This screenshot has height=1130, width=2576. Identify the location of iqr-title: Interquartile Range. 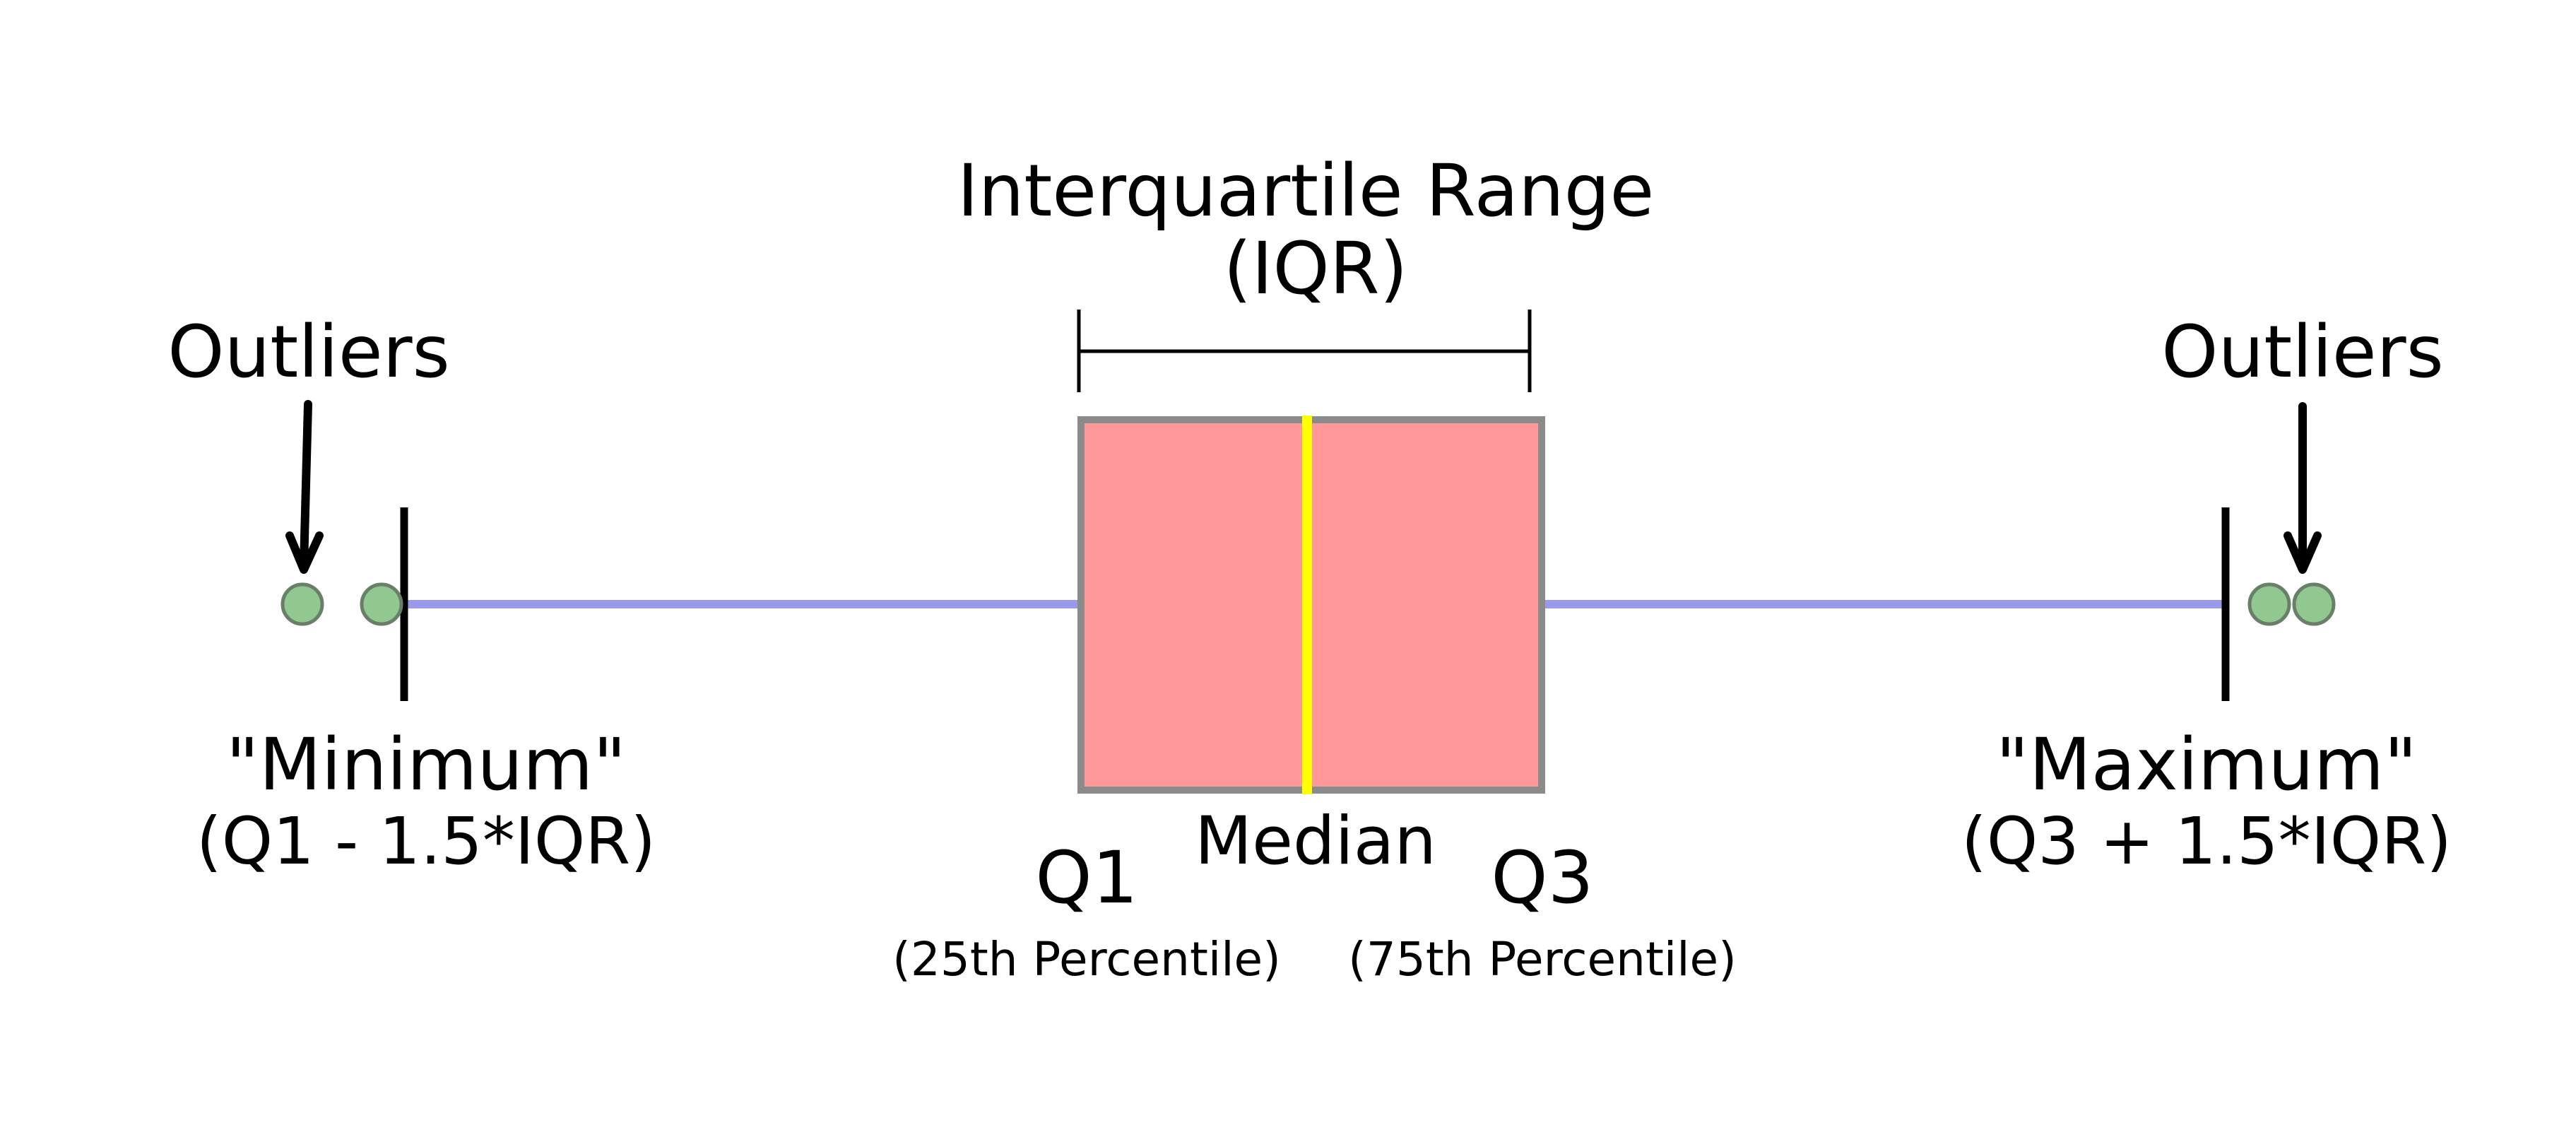
(1306, 191).